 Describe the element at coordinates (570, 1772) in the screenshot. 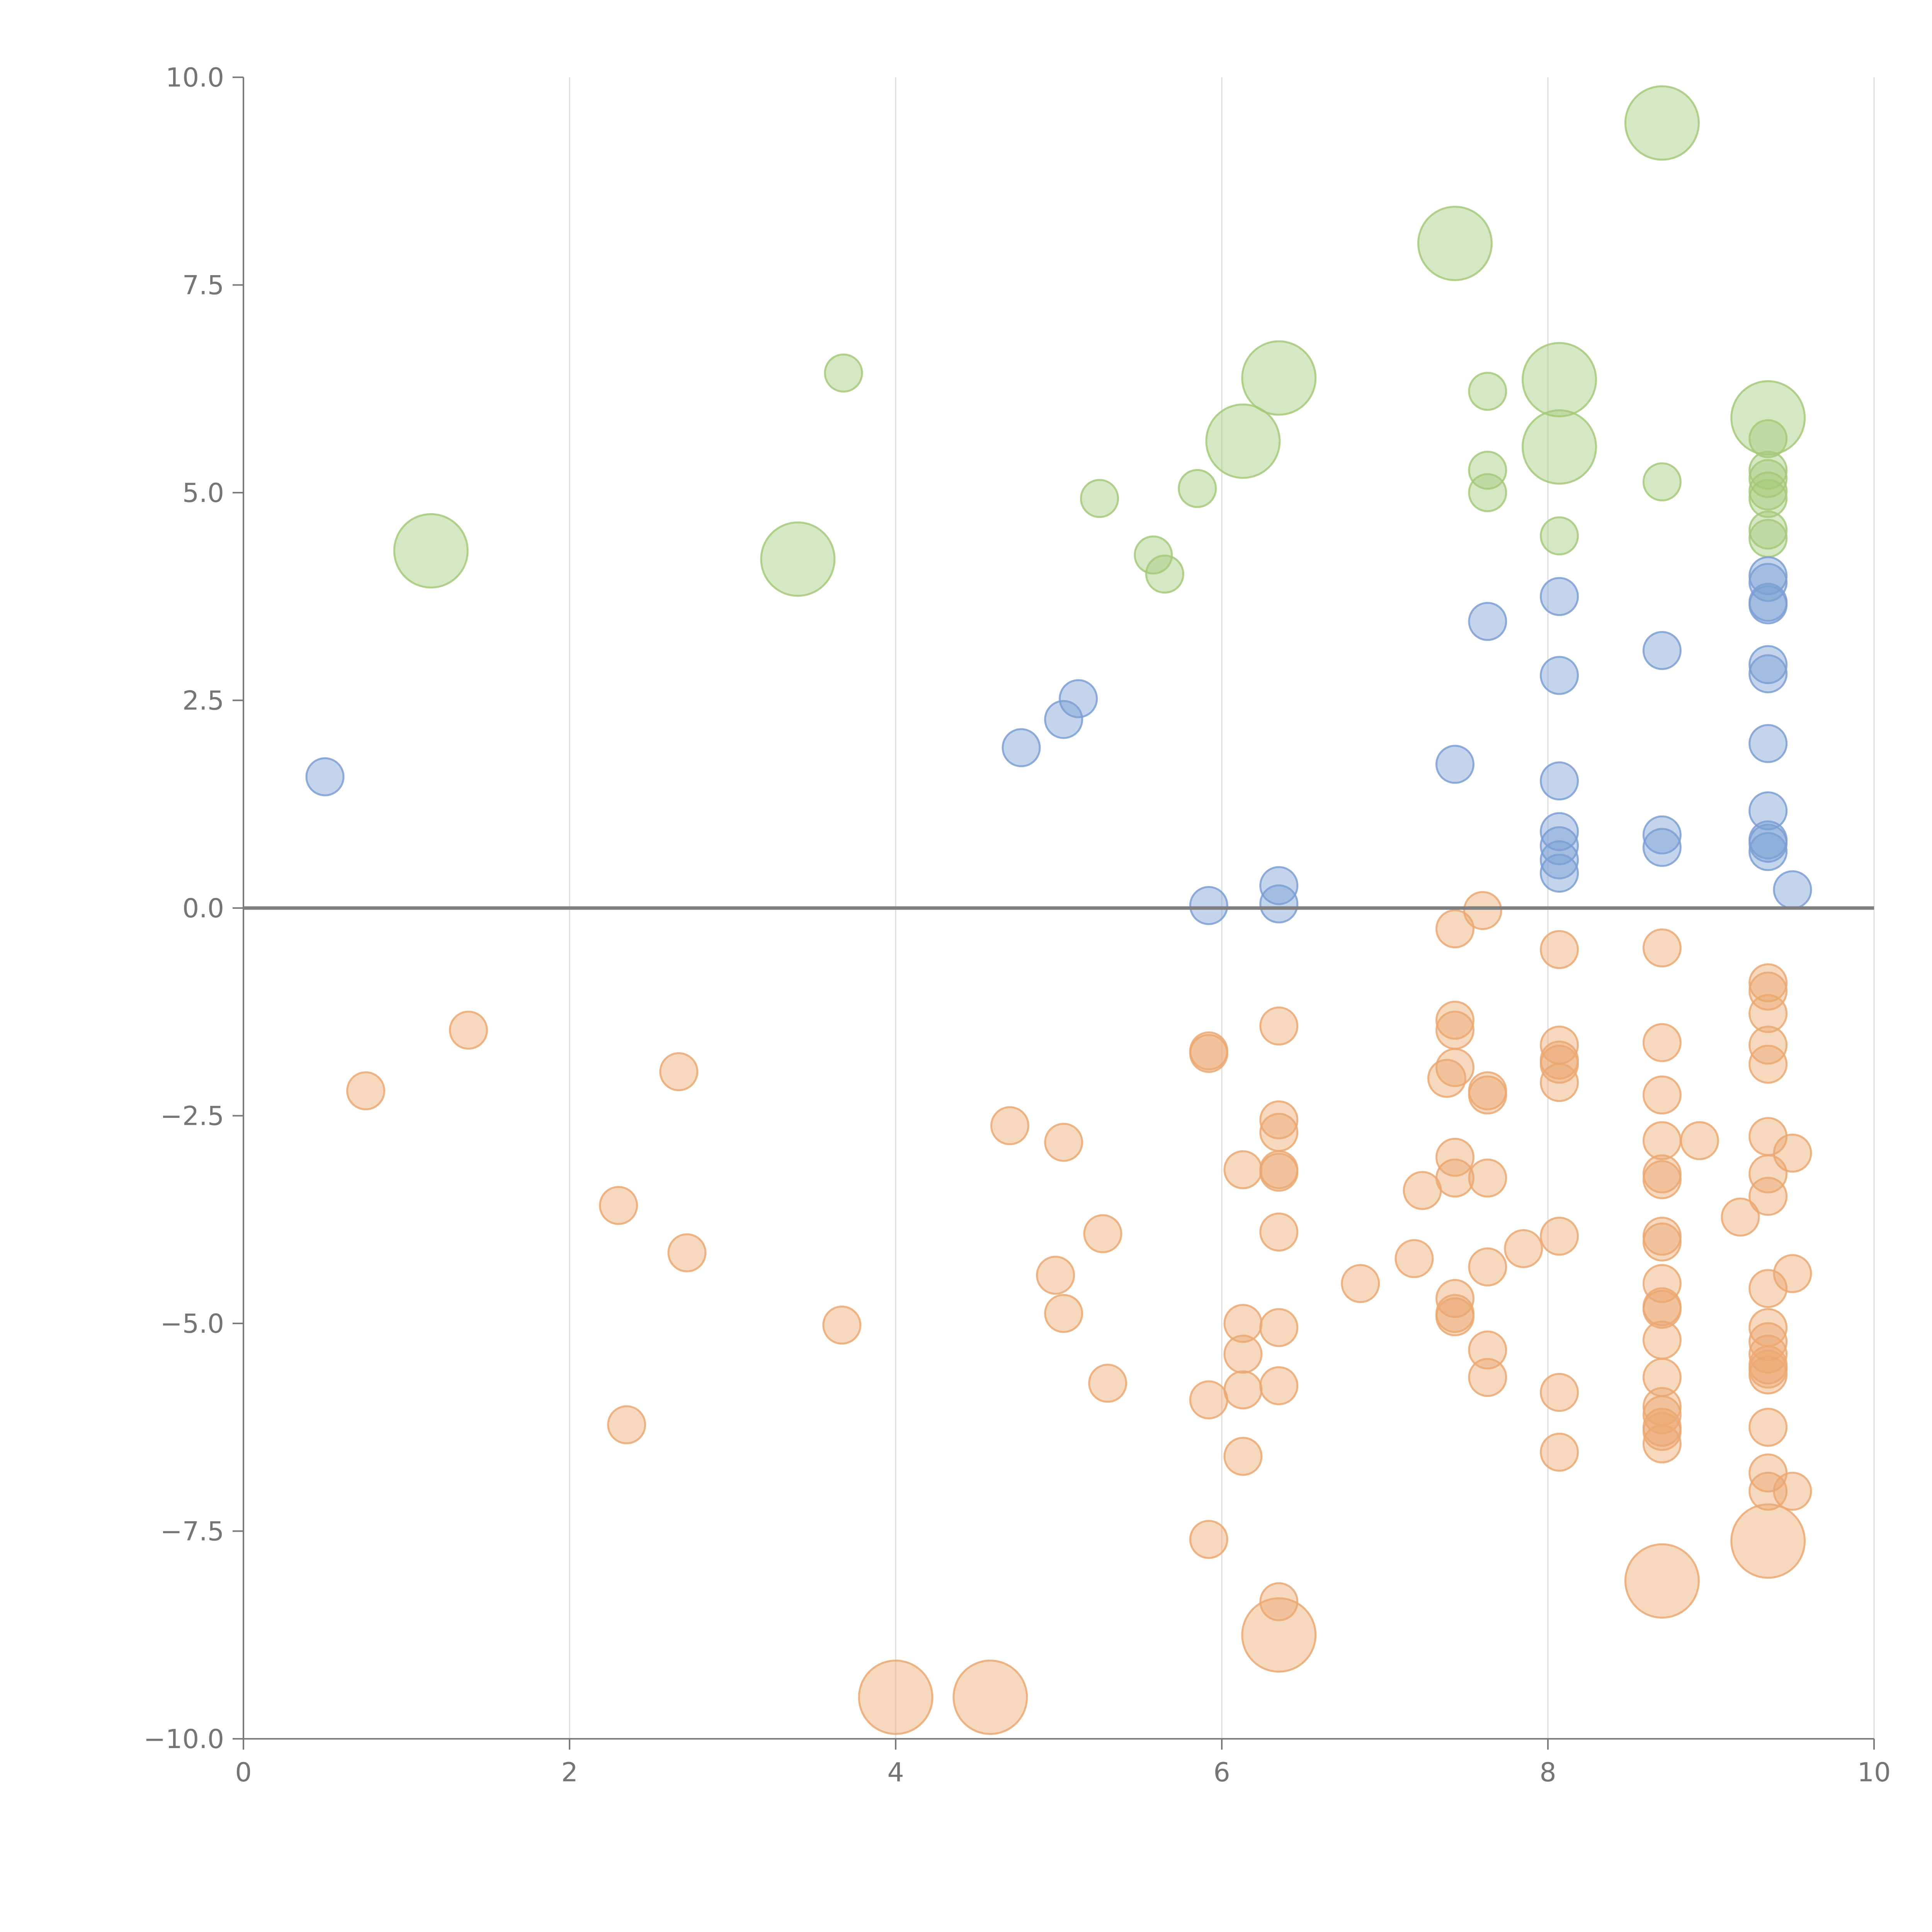

I see `x-tick-label-1: 2` at that location.